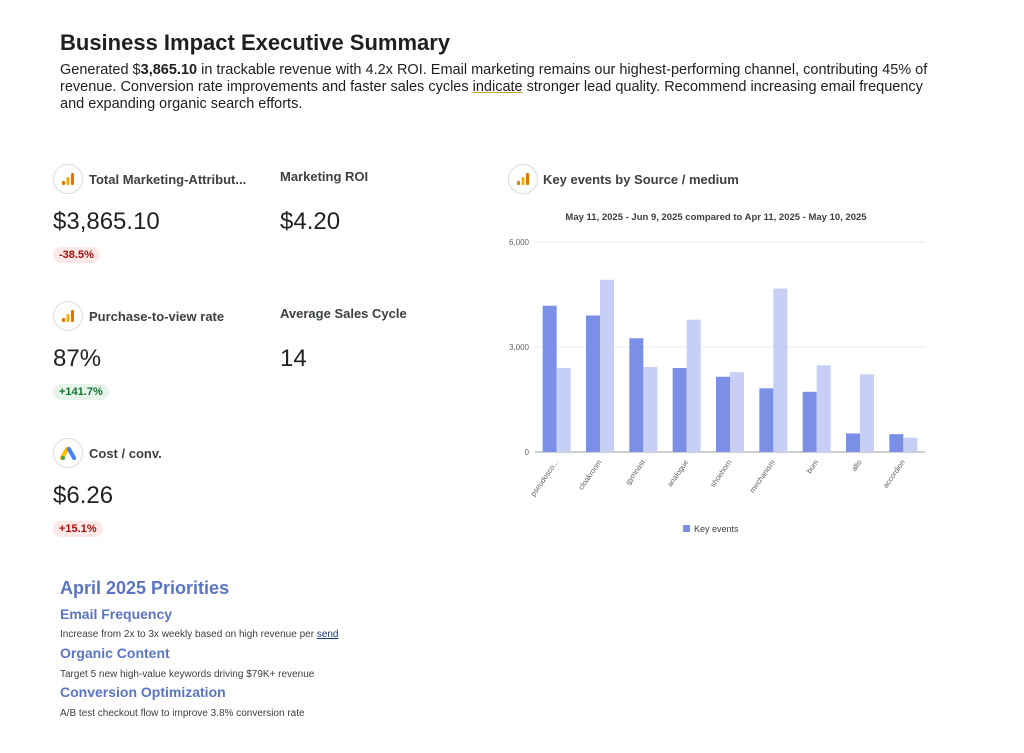 This screenshot has width=1024, height=753. Describe the element at coordinates (686, 528) in the screenshot. I see `legend-swatch` at that location.